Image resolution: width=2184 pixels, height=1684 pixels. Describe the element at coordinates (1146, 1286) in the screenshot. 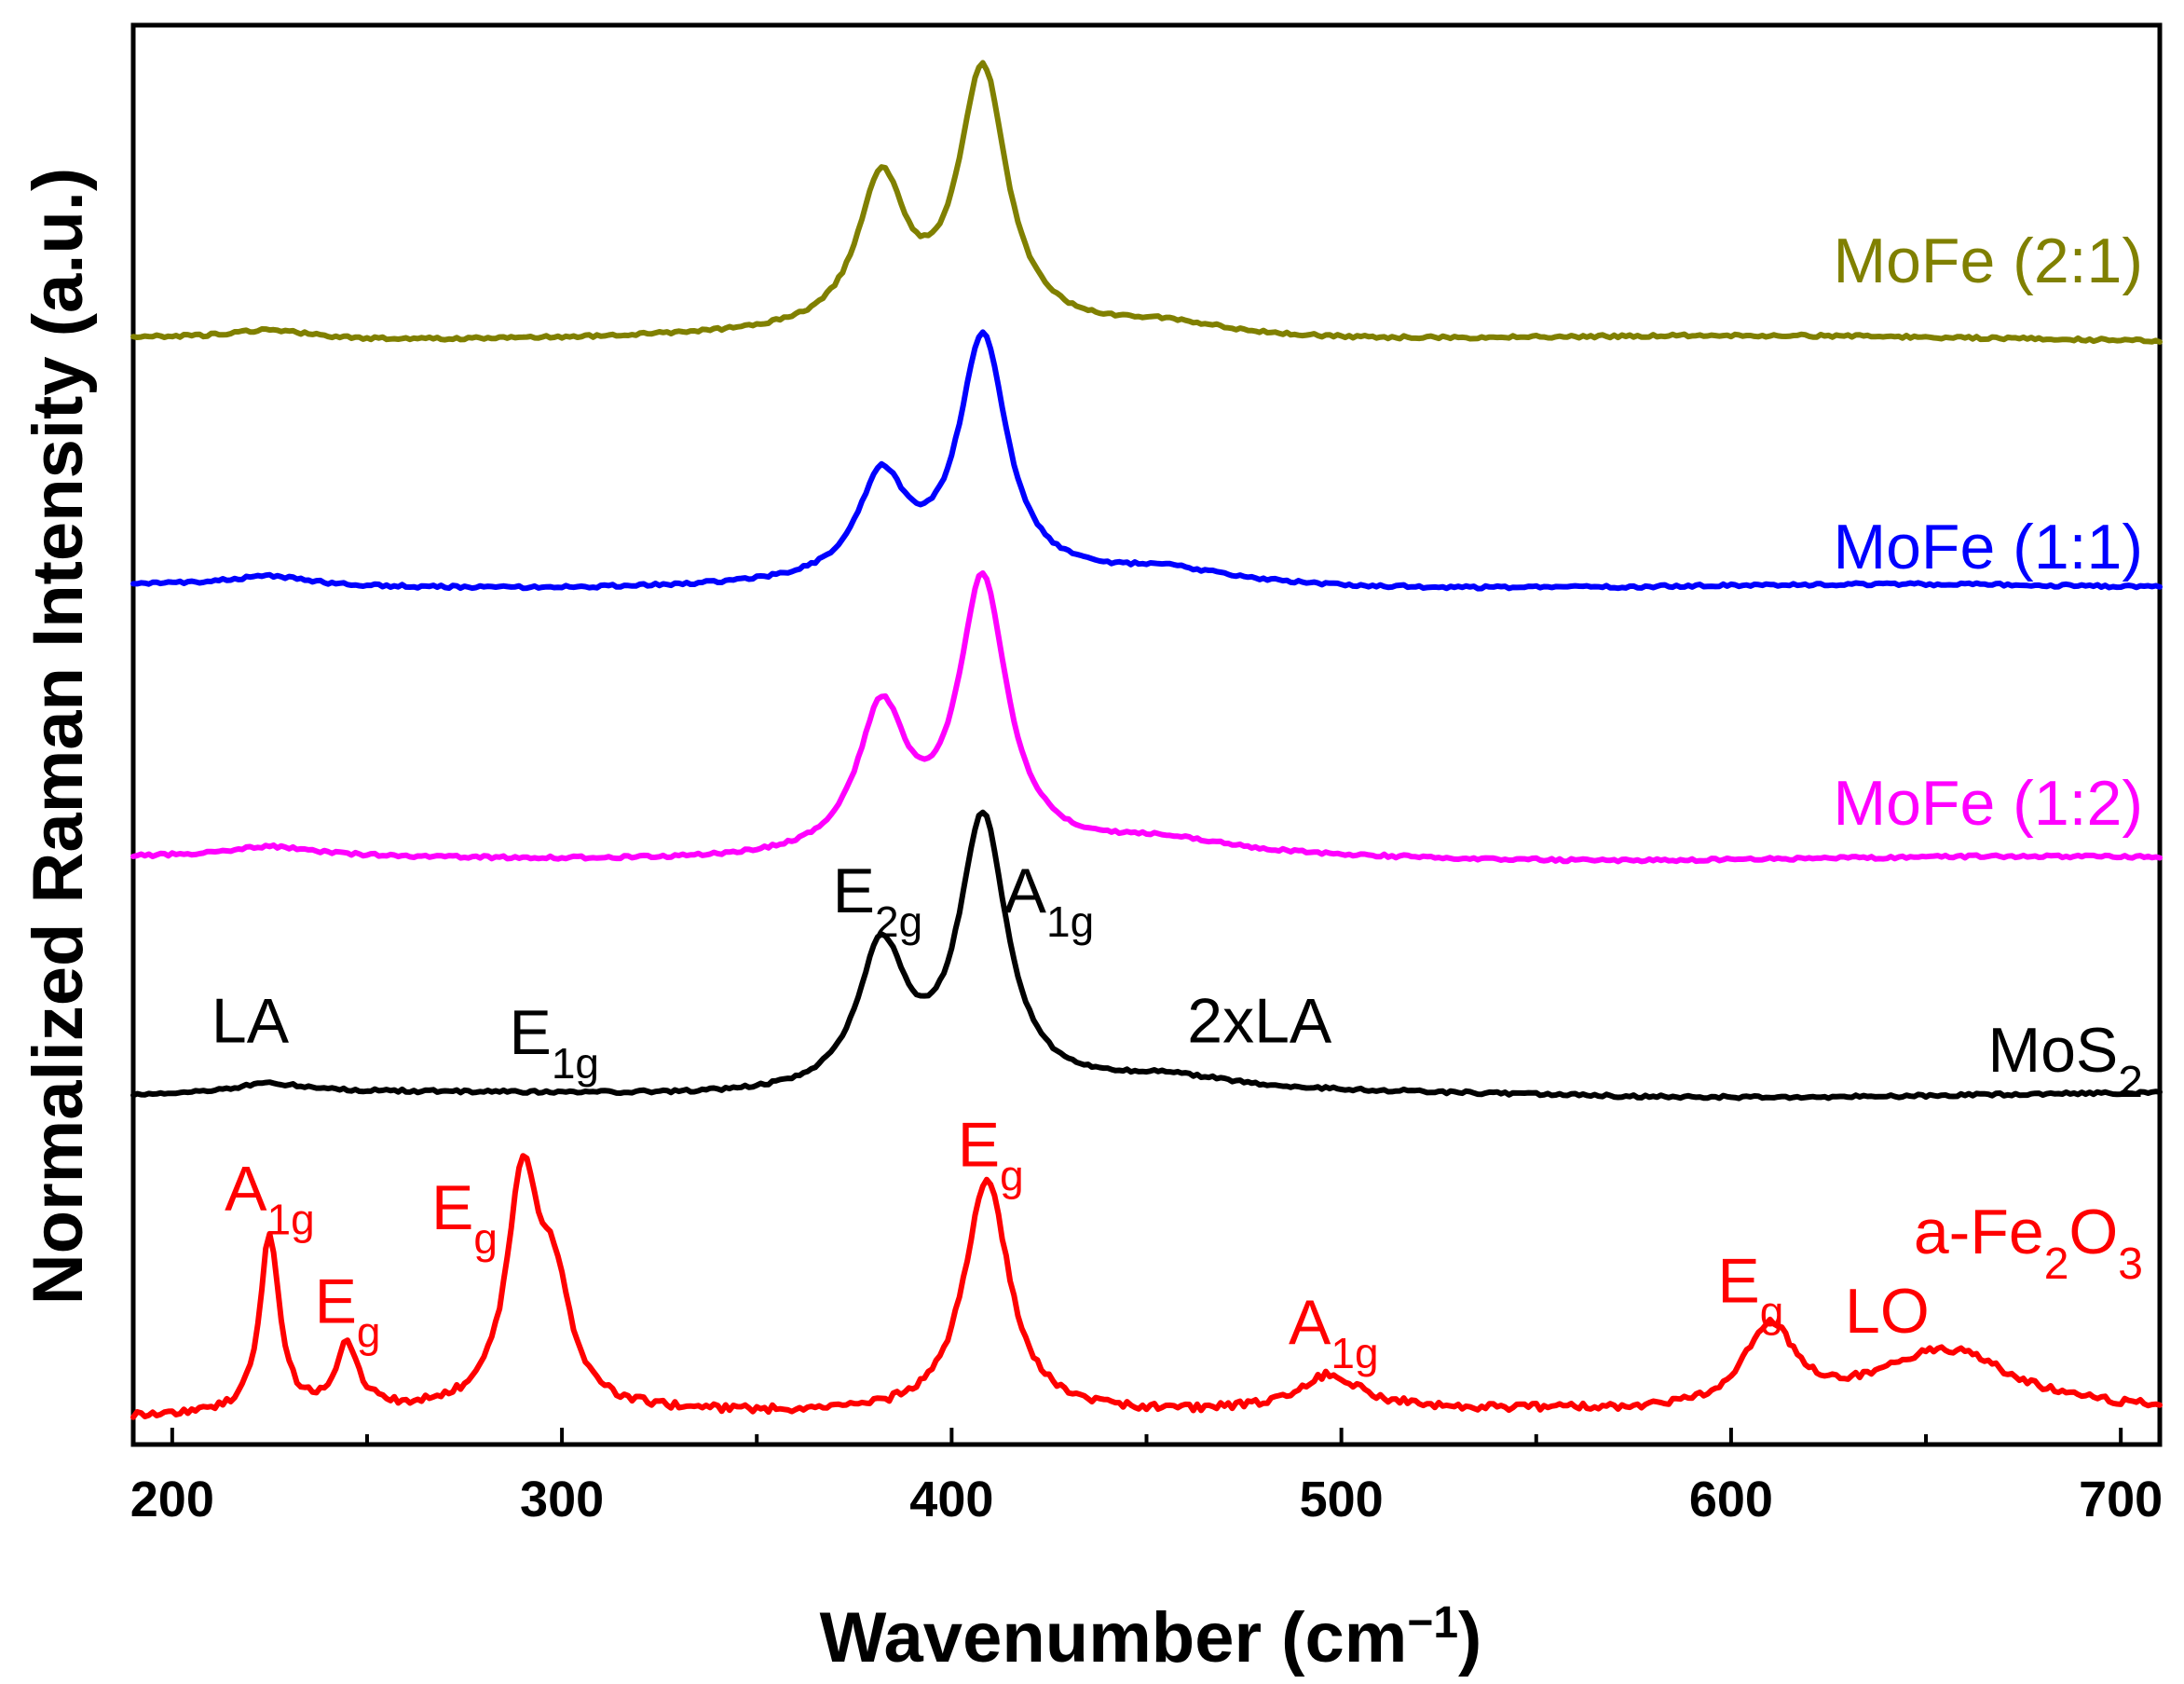

I see `spectrum-fe2o3` at that location.